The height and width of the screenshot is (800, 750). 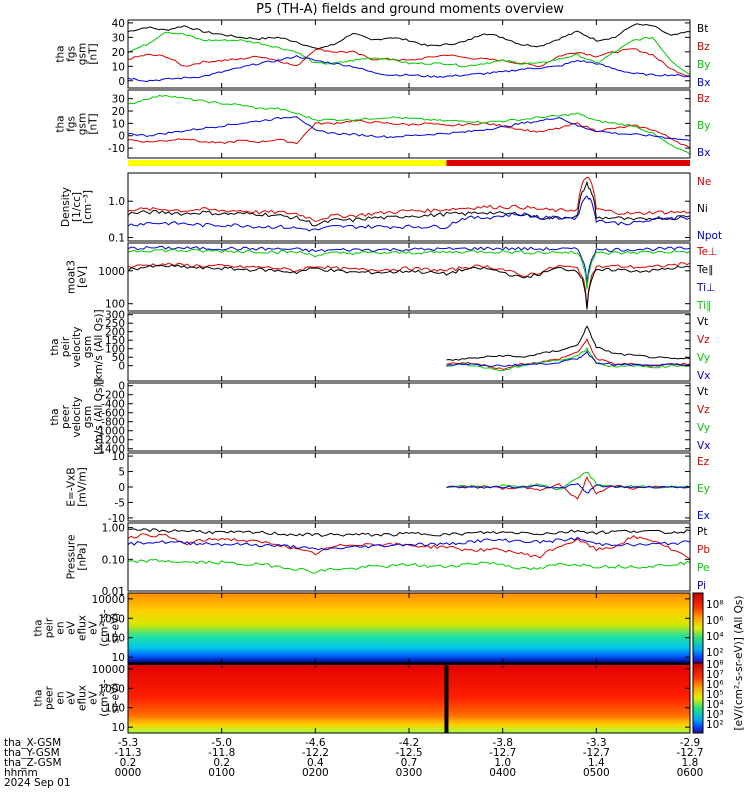 I want to click on legend-label: By, so click(x=703, y=126).